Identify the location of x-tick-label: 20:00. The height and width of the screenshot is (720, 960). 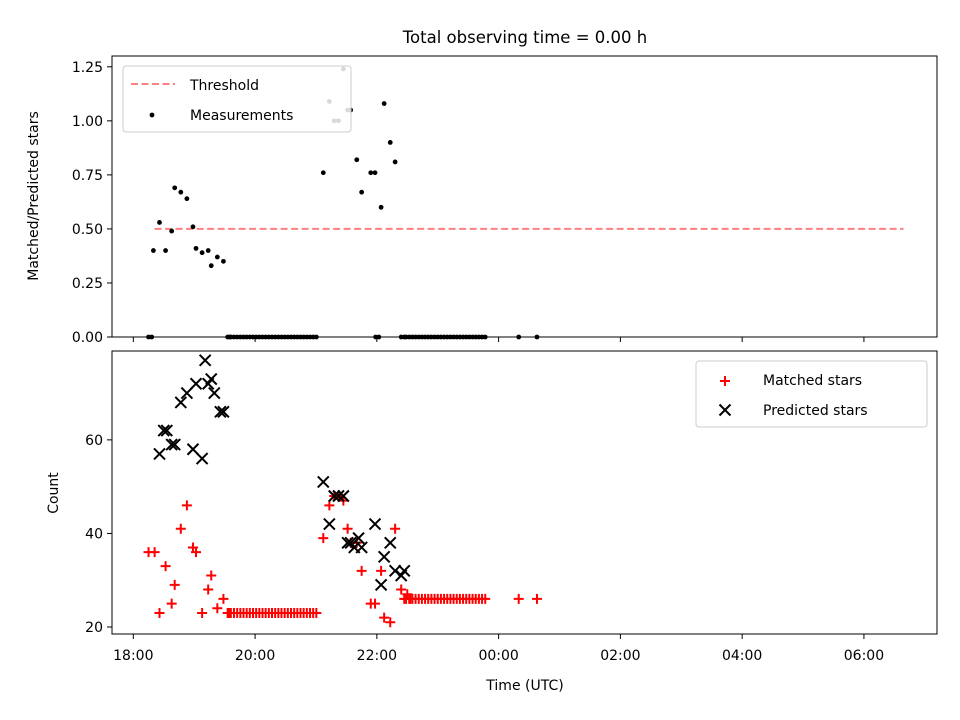
(255, 656).